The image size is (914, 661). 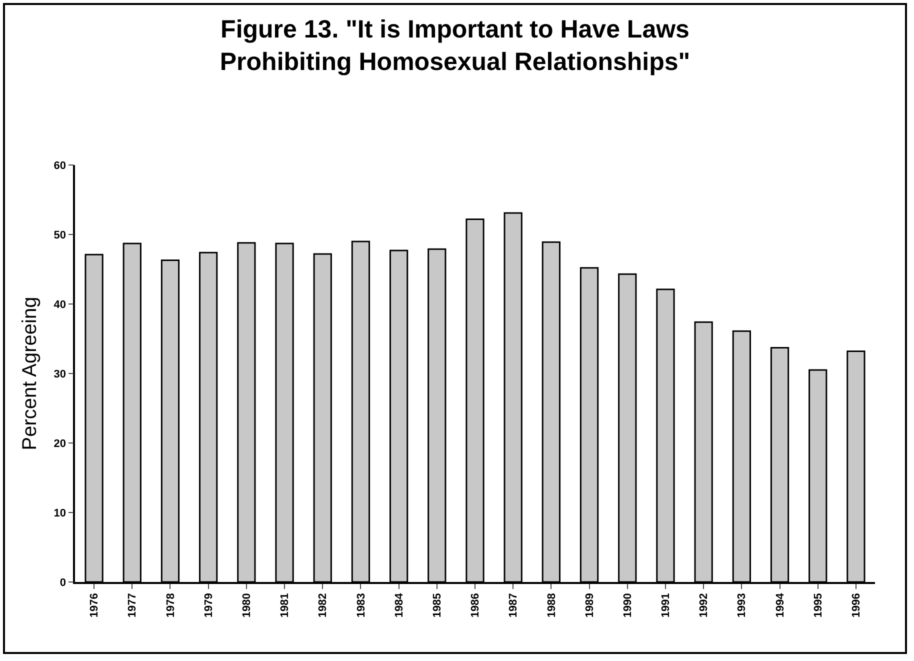 I want to click on y-tick-label: 30, so click(x=60, y=374).